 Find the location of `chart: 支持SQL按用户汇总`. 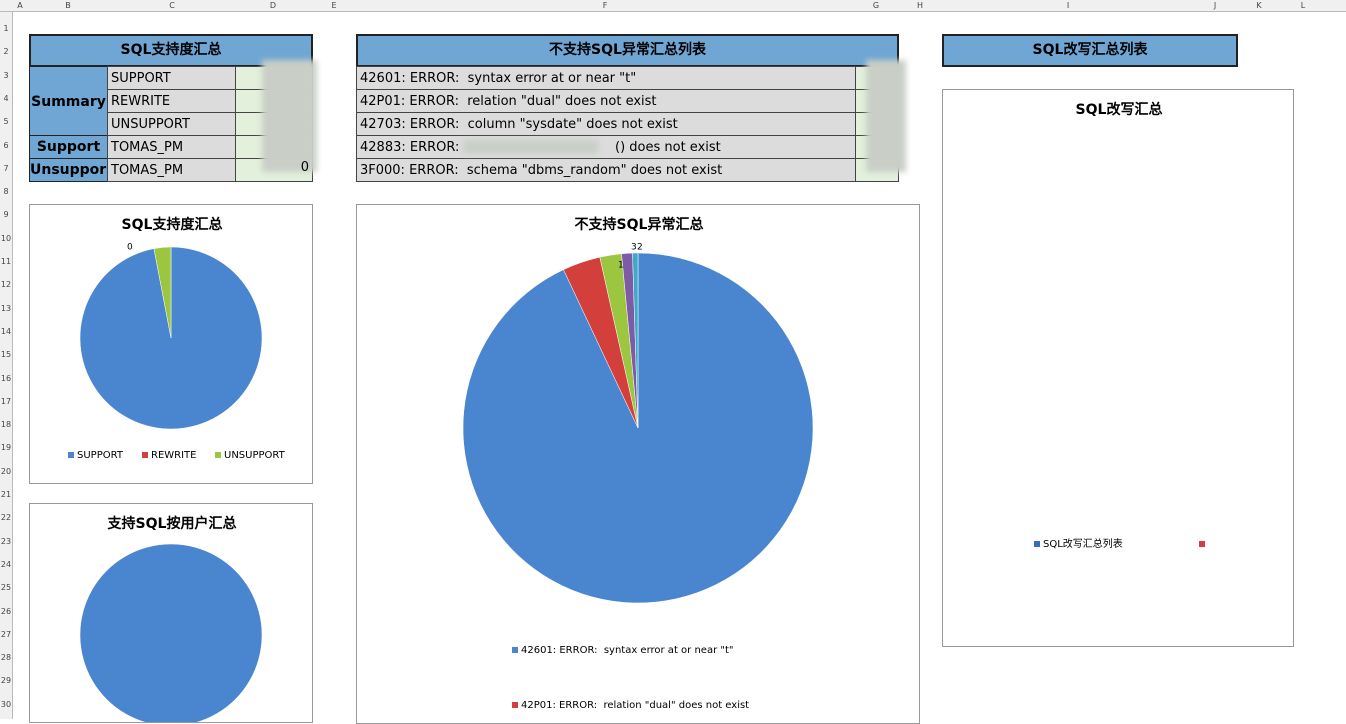

chart: 支持SQL按用户汇总 is located at coordinates (171, 618).